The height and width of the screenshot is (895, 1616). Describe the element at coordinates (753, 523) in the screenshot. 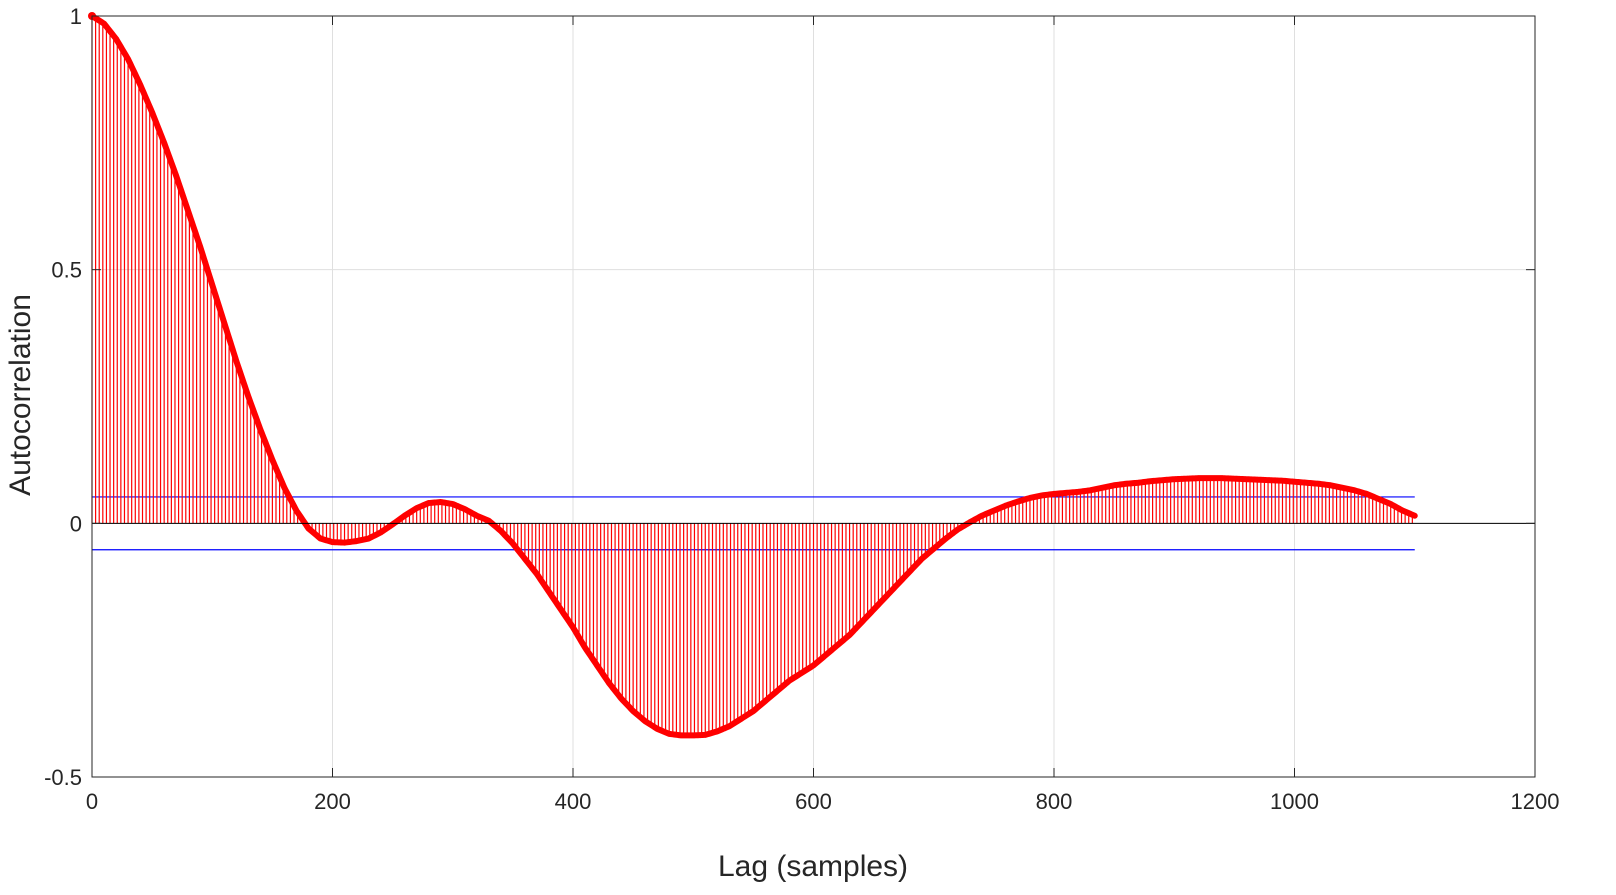

I see `confidence-bounds` at that location.